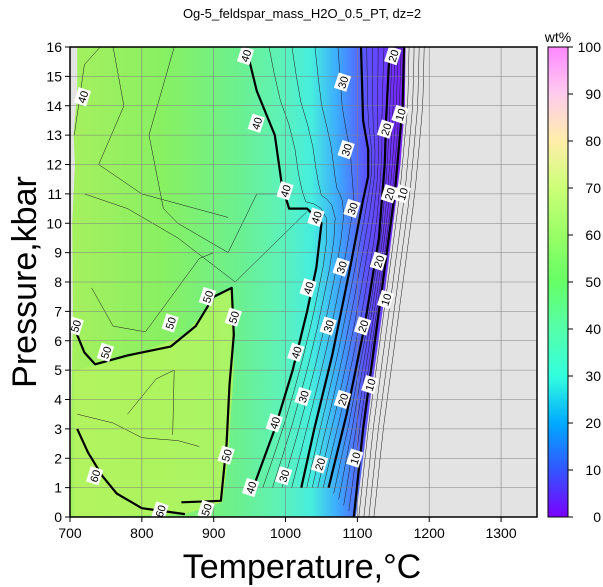 The image size is (603, 587). What do you see at coordinates (429, 533) in the screenshot?
I see `x-tick-label: 1200` at bounding box center [429, 533].